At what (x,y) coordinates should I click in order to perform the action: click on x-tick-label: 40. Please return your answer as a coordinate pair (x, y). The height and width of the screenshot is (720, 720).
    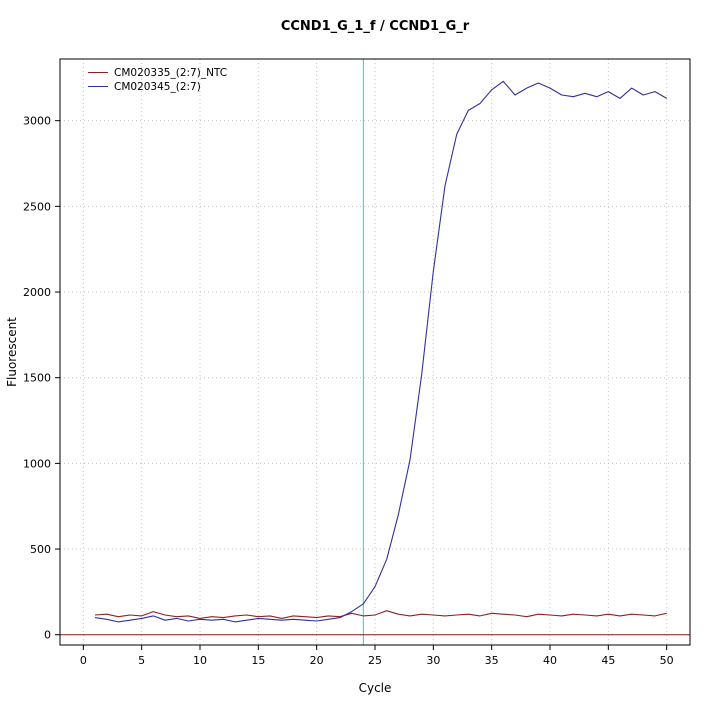
    Looking at the image, I should click on (550, 660).